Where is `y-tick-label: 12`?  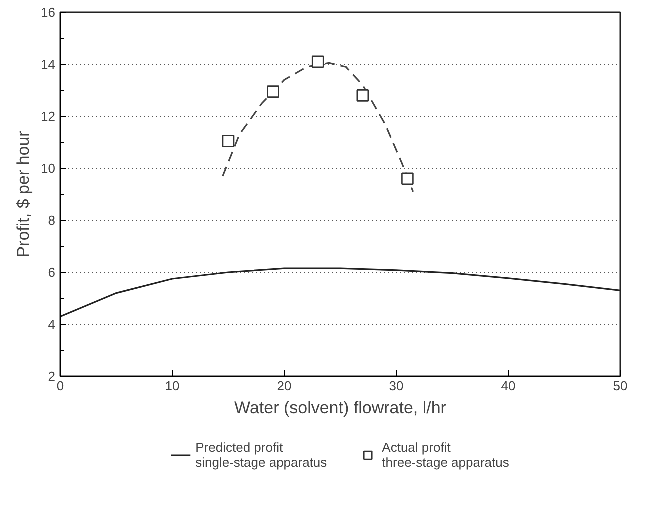
y-tick-label: 12 is located at coordinates (48, 116).